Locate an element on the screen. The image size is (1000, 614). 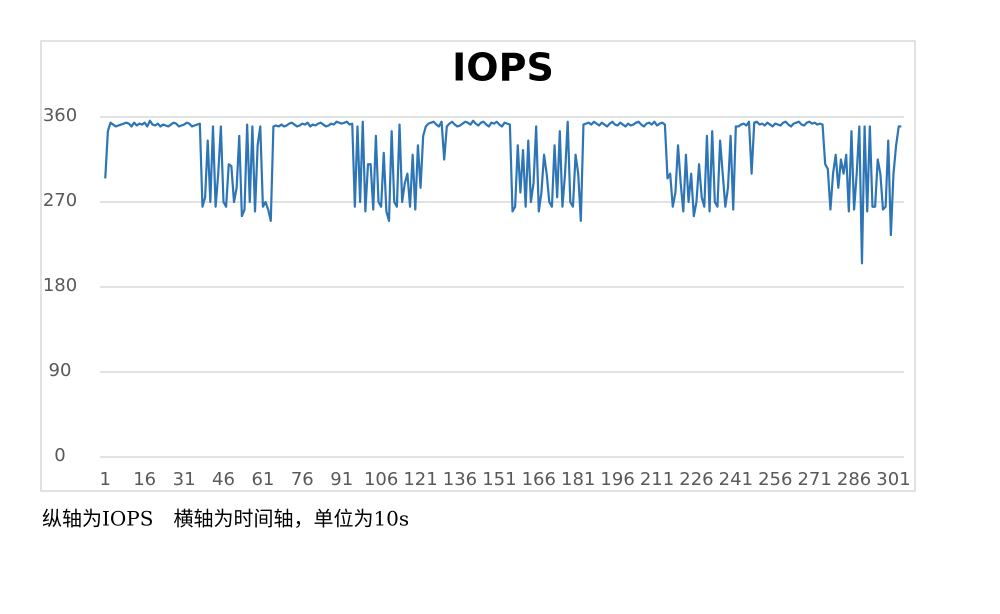
x-tick-label: 16 is located at coordinates (144, 479).